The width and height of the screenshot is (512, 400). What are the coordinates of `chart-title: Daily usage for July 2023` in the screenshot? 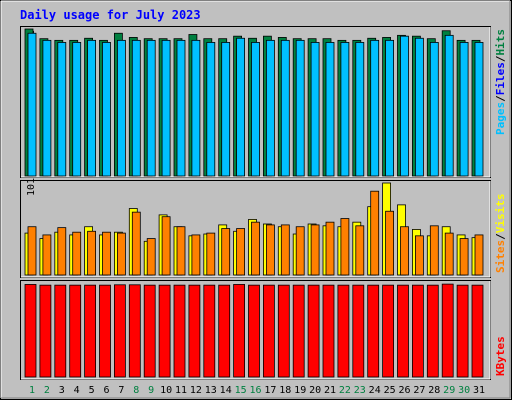 It's located at (110, 15).